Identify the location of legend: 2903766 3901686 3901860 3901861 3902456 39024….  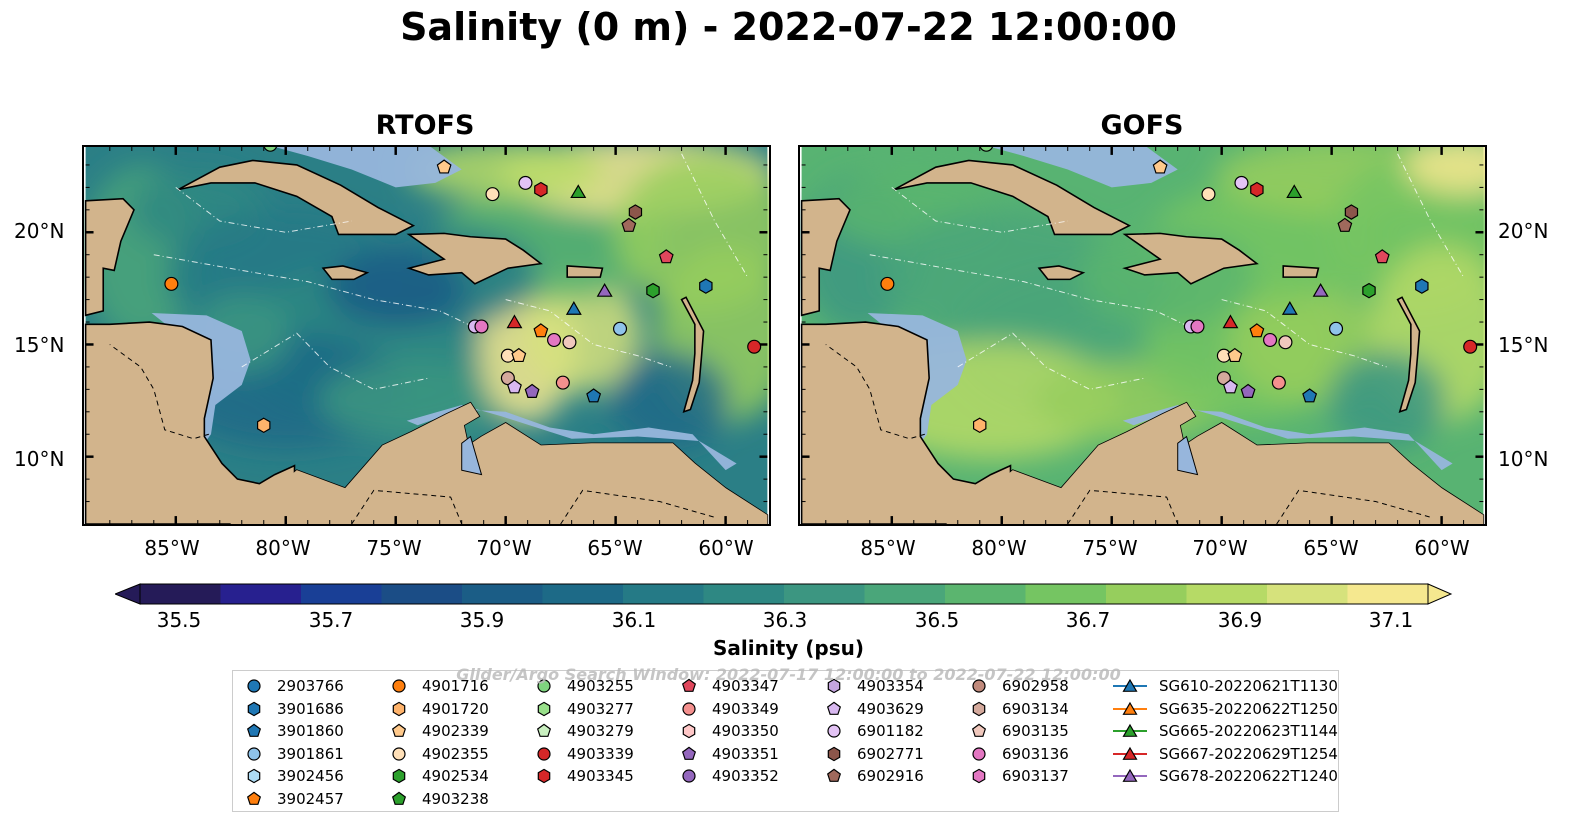
(785, 741).